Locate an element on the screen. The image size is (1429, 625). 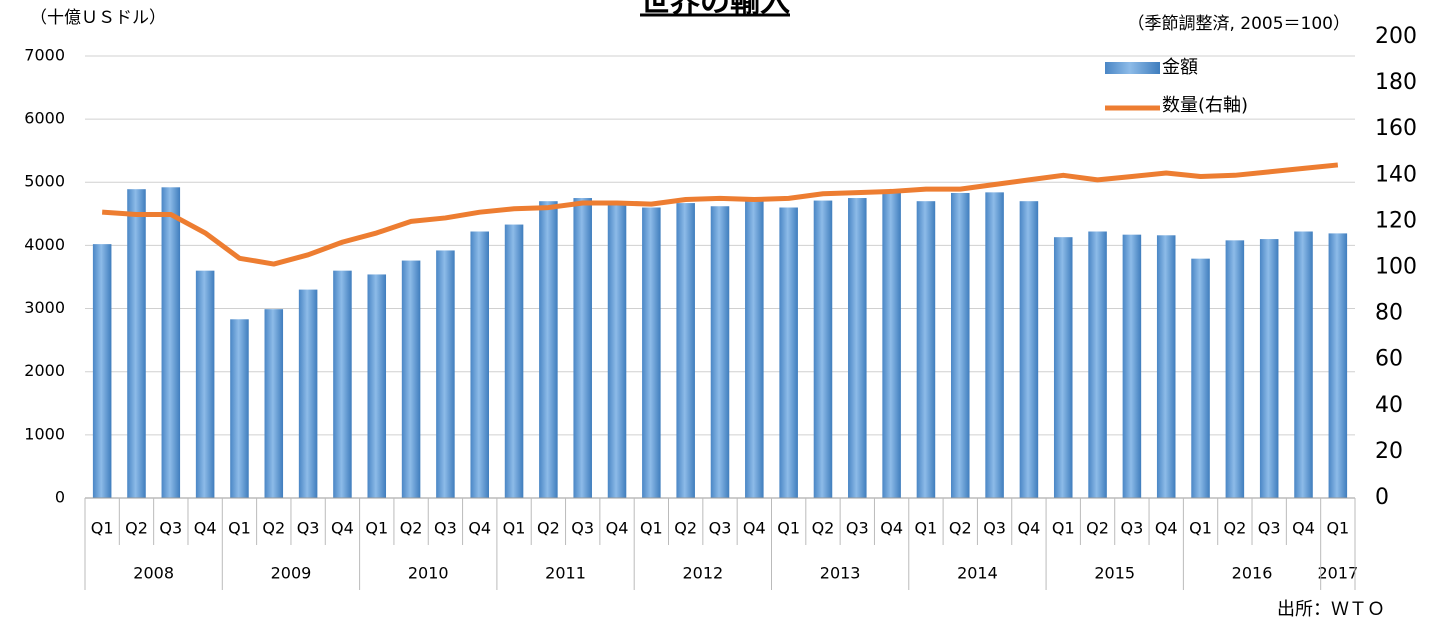
y2-tick-label: 40 is located at coordinates (1389, 405).